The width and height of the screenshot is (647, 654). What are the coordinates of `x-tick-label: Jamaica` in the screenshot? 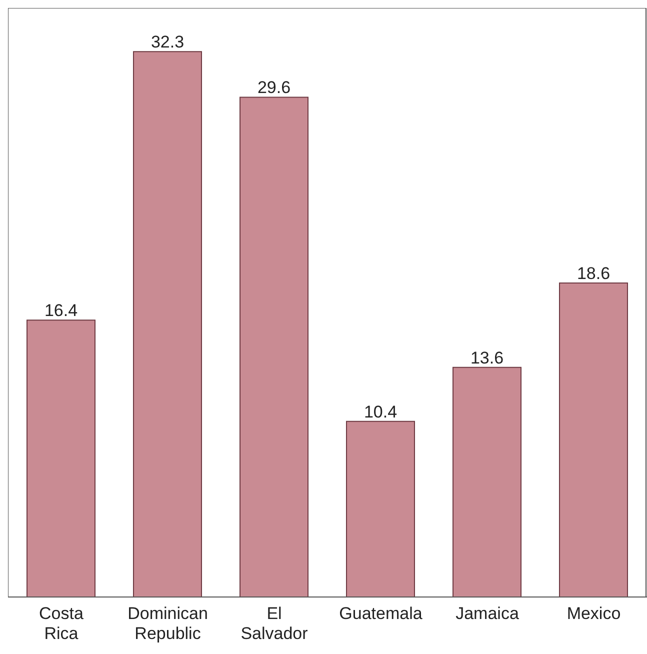 It's located at (488, 613).